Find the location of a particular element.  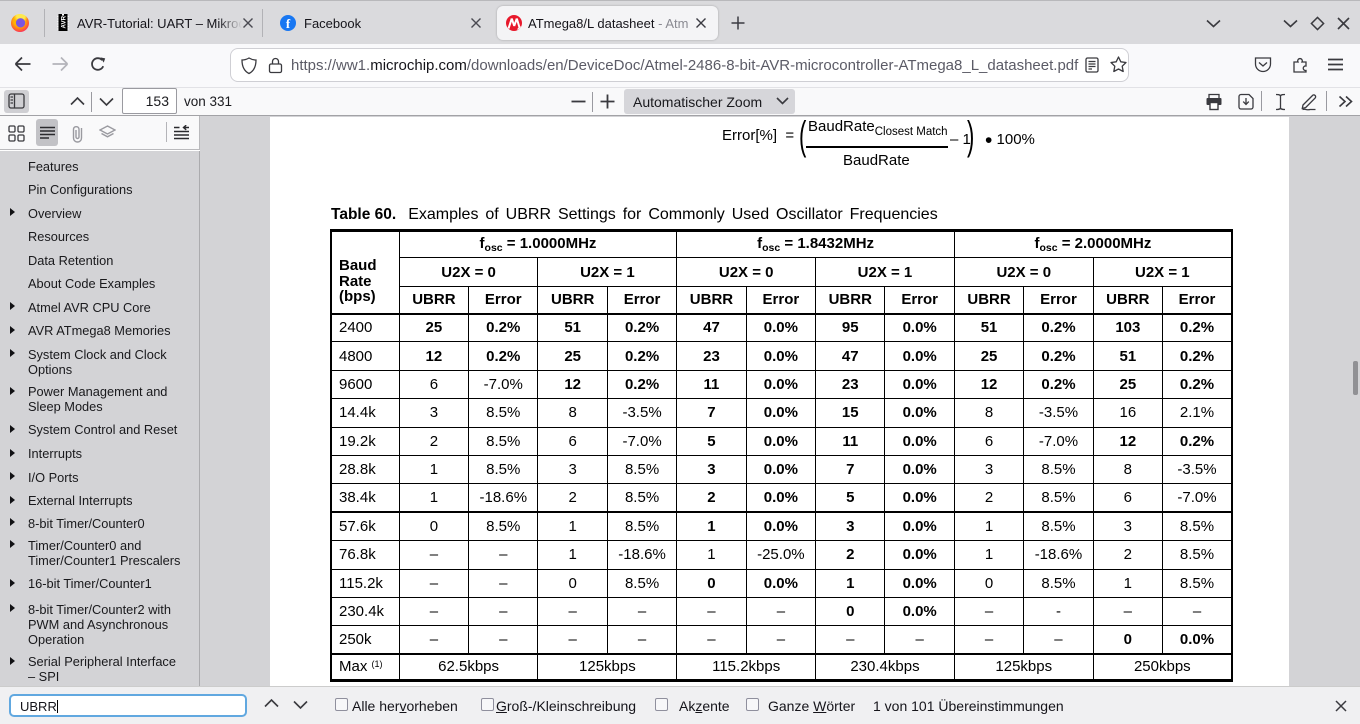

svg-text: AVR is located at coordinates (64, 21).